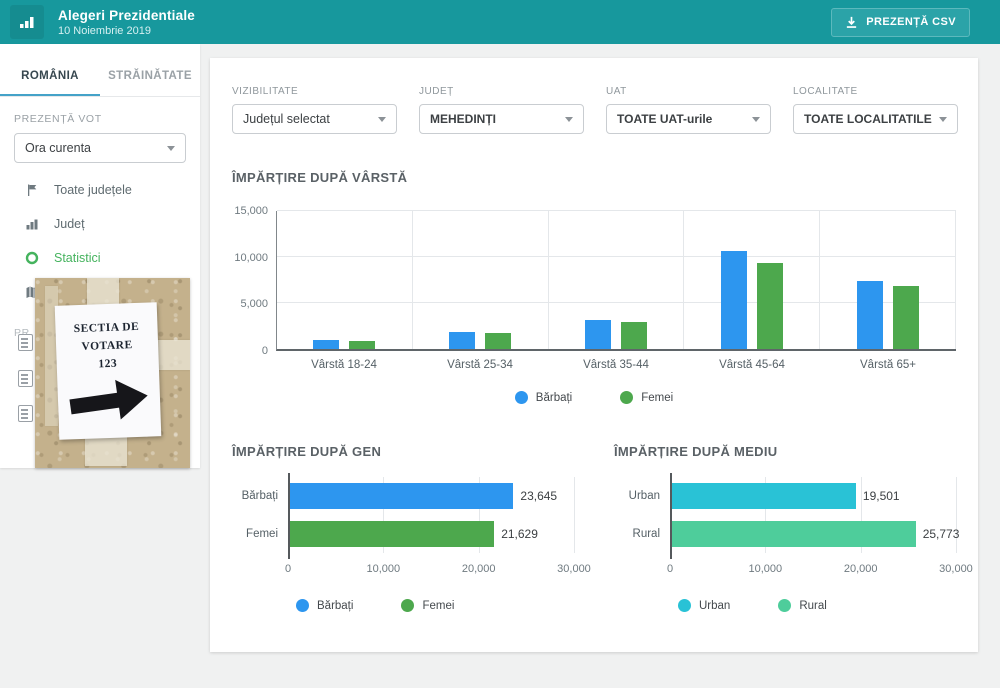  What do you see at coordinates (100, 148) in the screenshot?
I see `time-select: Ora curenta` at bounding box center [100, 148].